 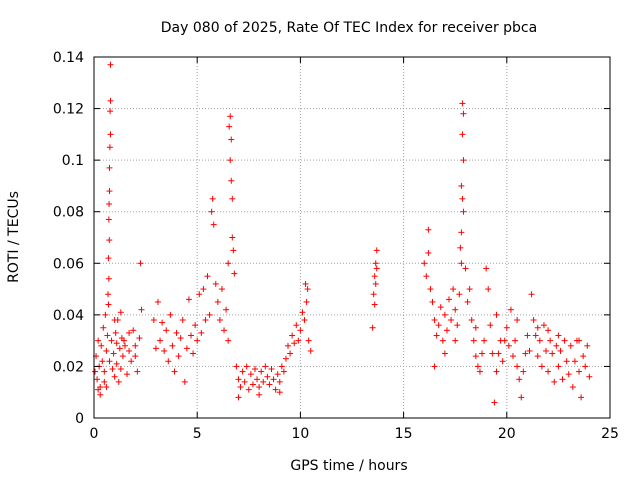 What do you see at coordinates (68, 367) in the screenshot?
I see `y-tick-label: 0.02` at bounding box center [68, 367].